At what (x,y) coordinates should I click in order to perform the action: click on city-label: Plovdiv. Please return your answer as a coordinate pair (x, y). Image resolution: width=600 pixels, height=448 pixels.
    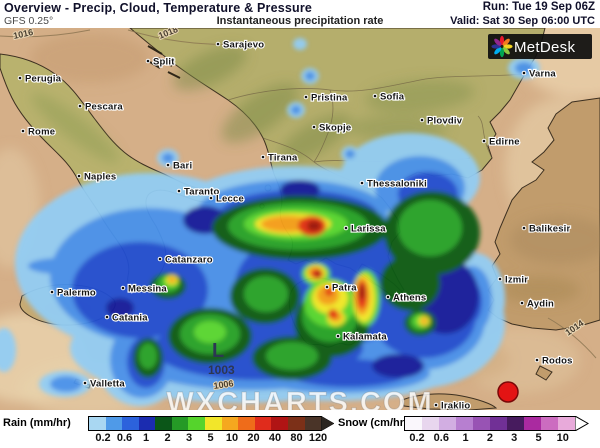
    Looking at the image, I should click on (445, 121).